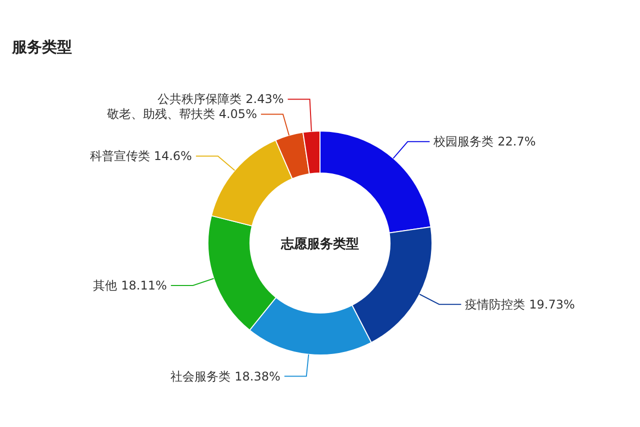  I want to click on slice-label: 校园服务类, so click(463, 141).